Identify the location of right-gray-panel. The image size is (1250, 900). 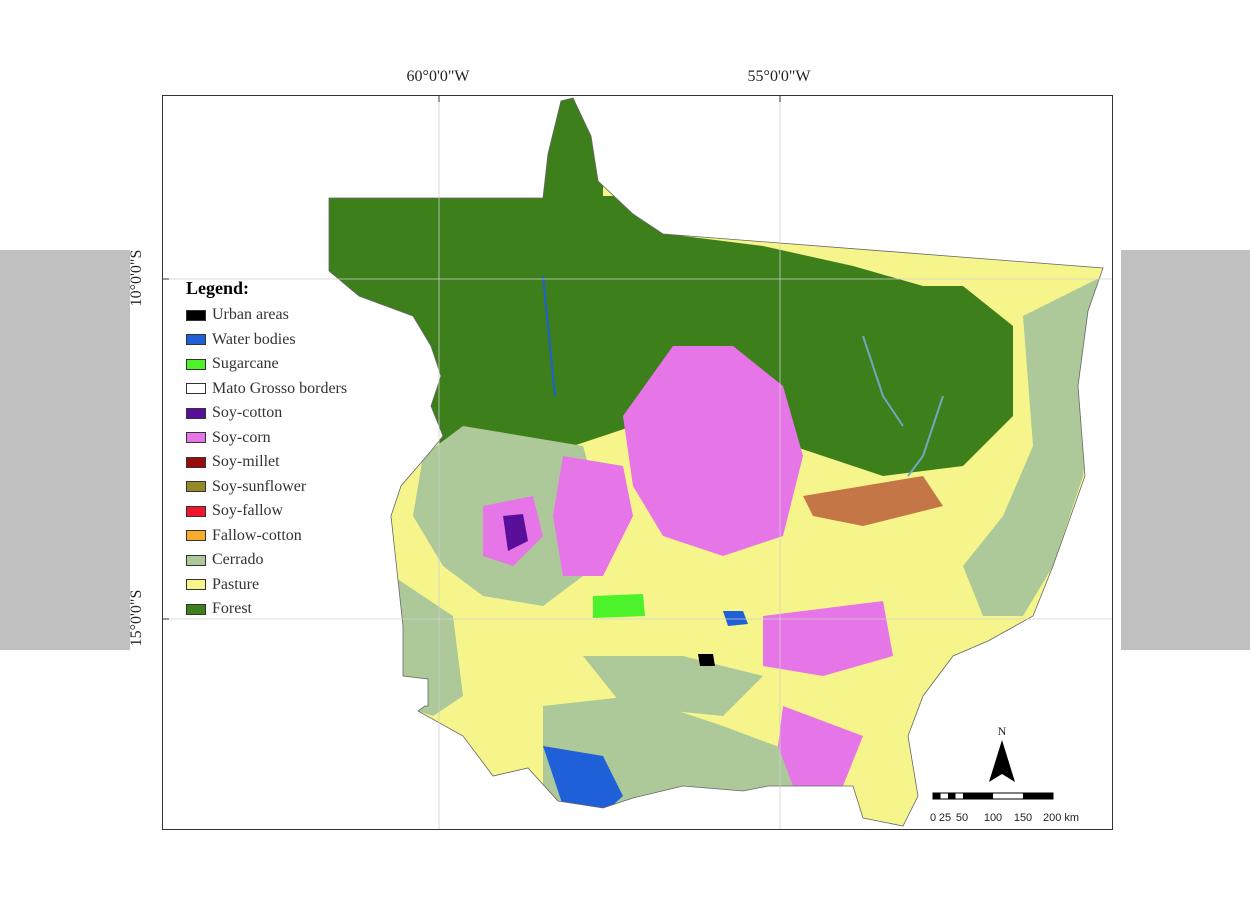
(1185, 450).